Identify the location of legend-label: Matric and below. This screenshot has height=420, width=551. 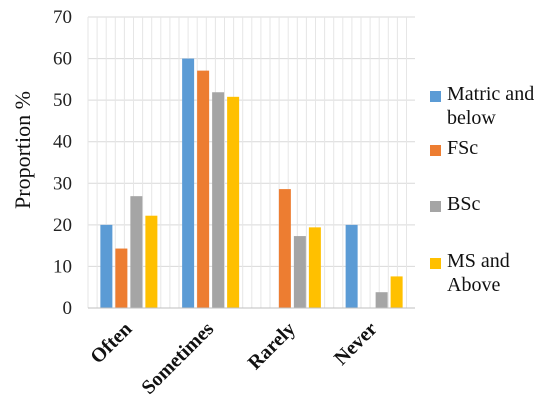
(491, 106).